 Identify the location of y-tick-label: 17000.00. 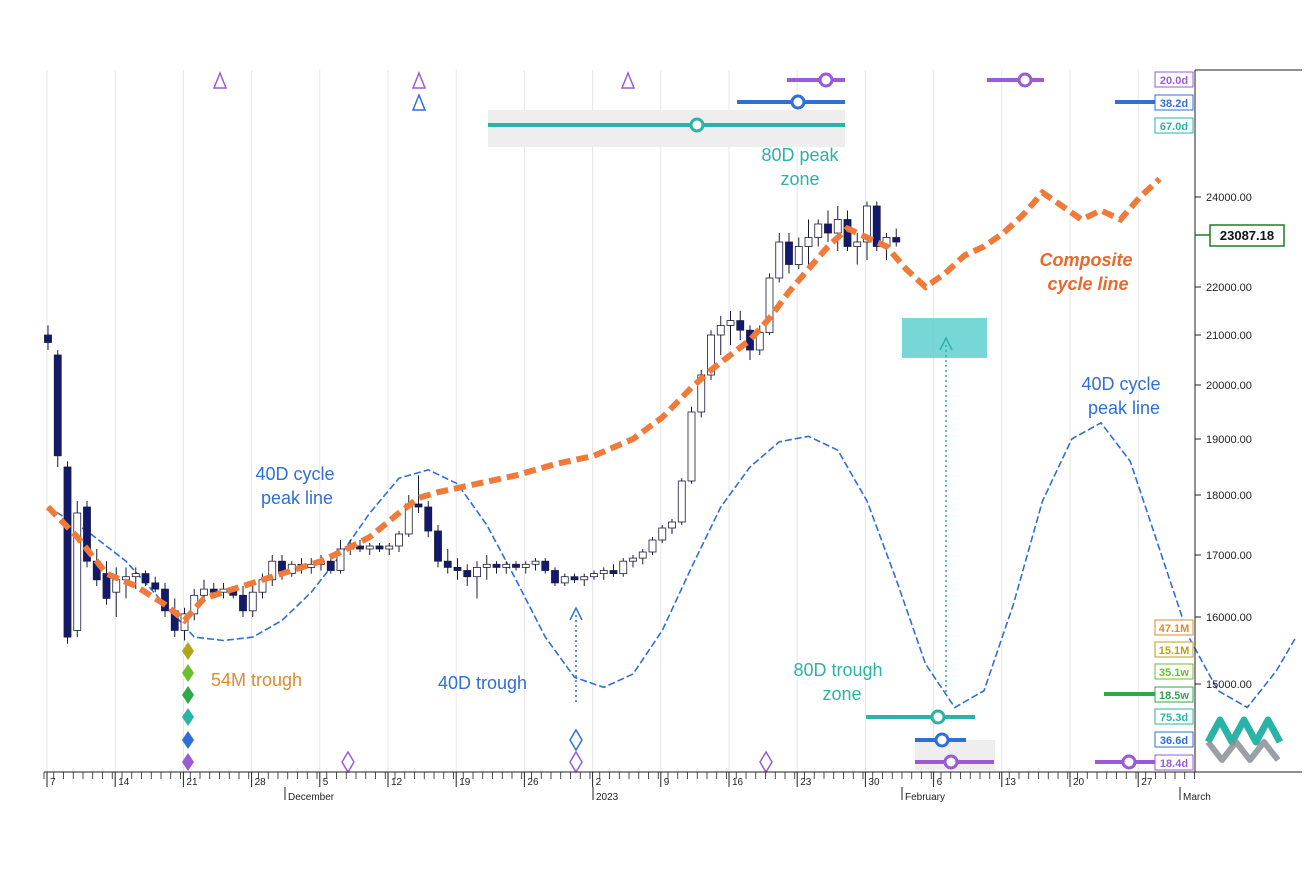
(1229, 556).